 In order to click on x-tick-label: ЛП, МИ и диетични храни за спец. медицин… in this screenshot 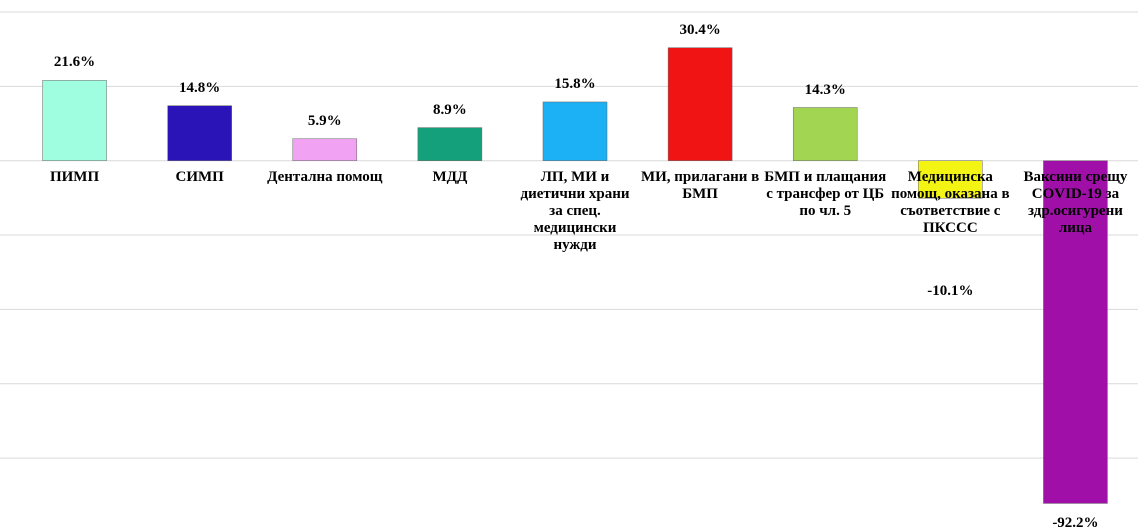, I will do `click(575, 210)`.